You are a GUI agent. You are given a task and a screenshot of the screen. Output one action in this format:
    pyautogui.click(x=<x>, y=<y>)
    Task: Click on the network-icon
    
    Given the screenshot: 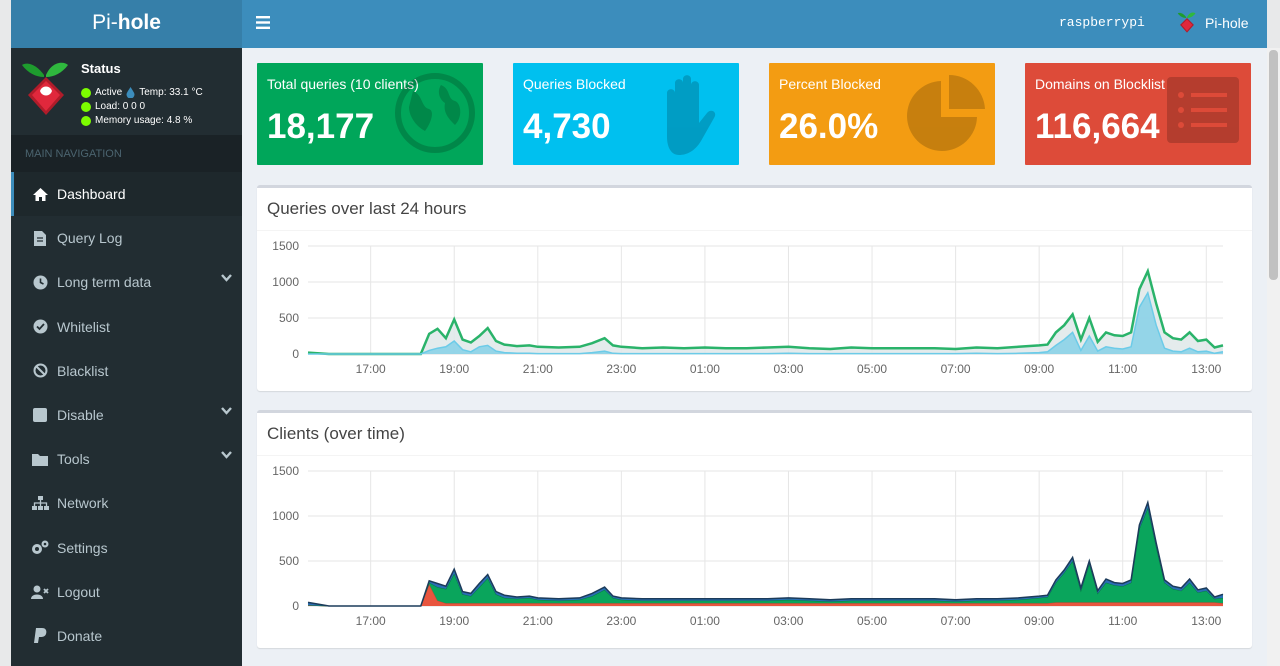 What is the action you would take?
    pyautogui.click(x=40, y=503)
    